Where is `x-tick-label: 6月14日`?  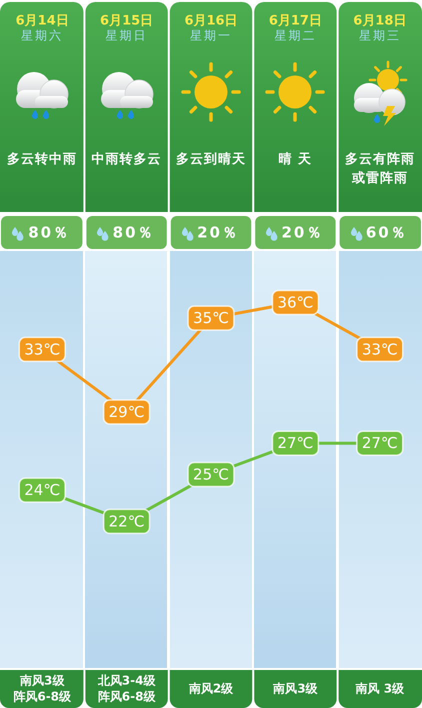 x-tick-label: 6月14日 is located at coordinates (42, 21).